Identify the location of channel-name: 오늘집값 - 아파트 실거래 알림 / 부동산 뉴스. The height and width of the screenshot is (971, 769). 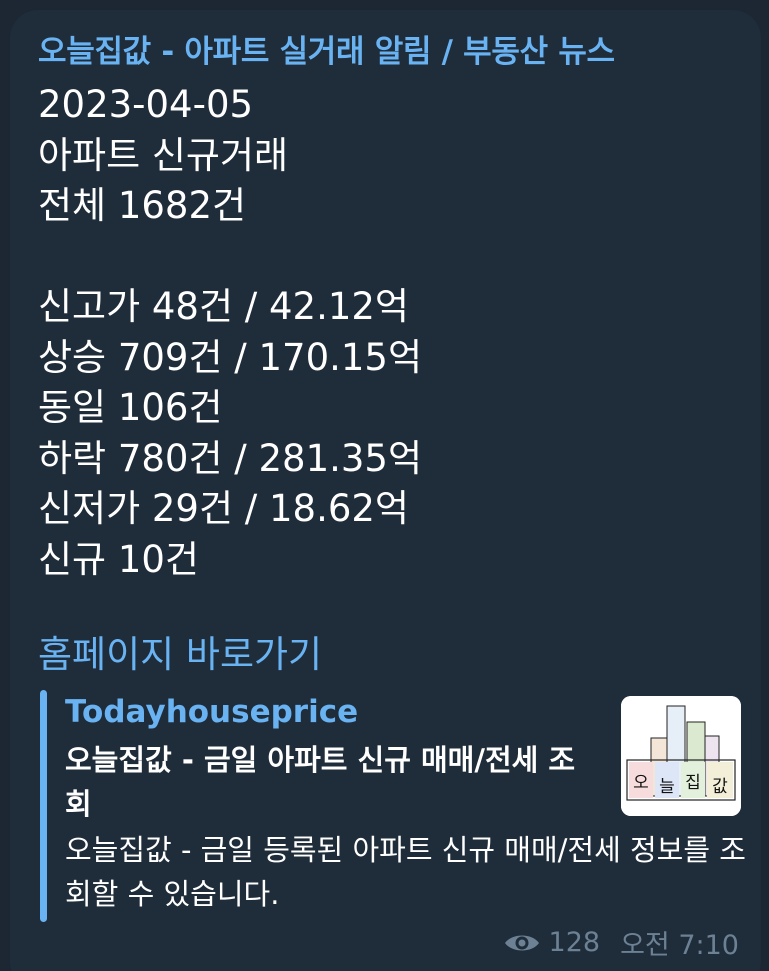
(326, 52).